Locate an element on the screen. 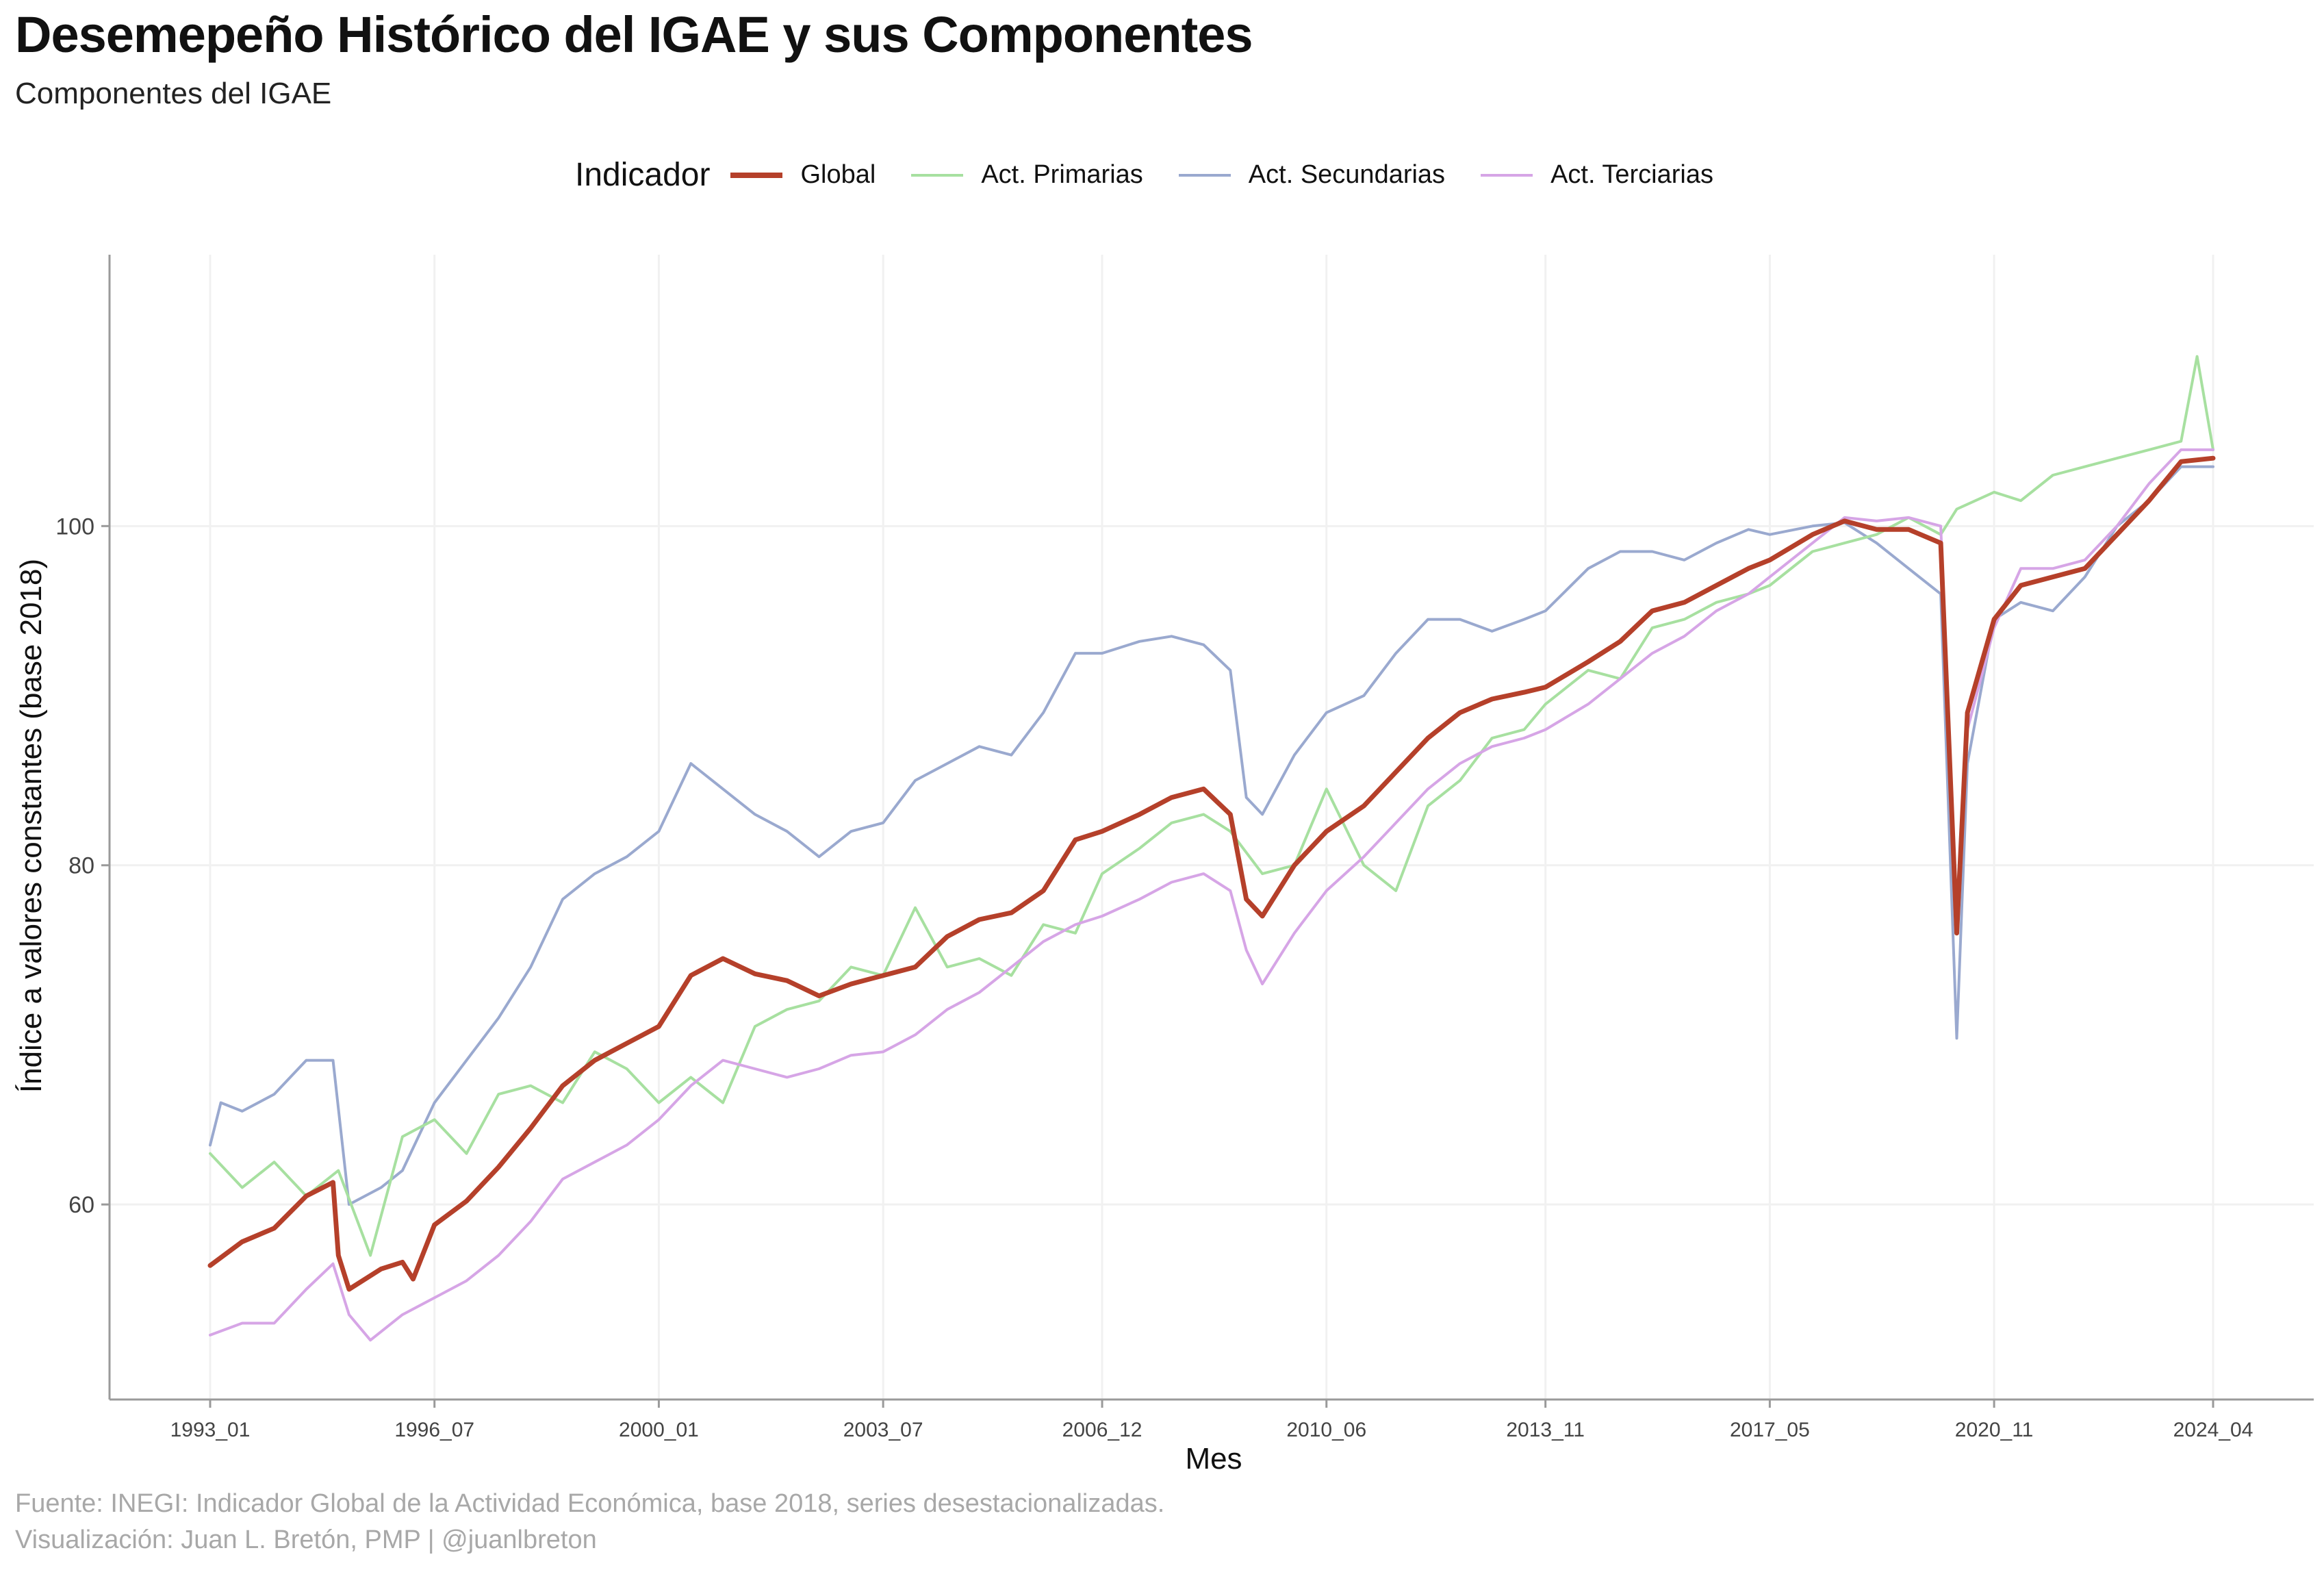  legend-key-terciarias is located at coordinates (1507, 175).